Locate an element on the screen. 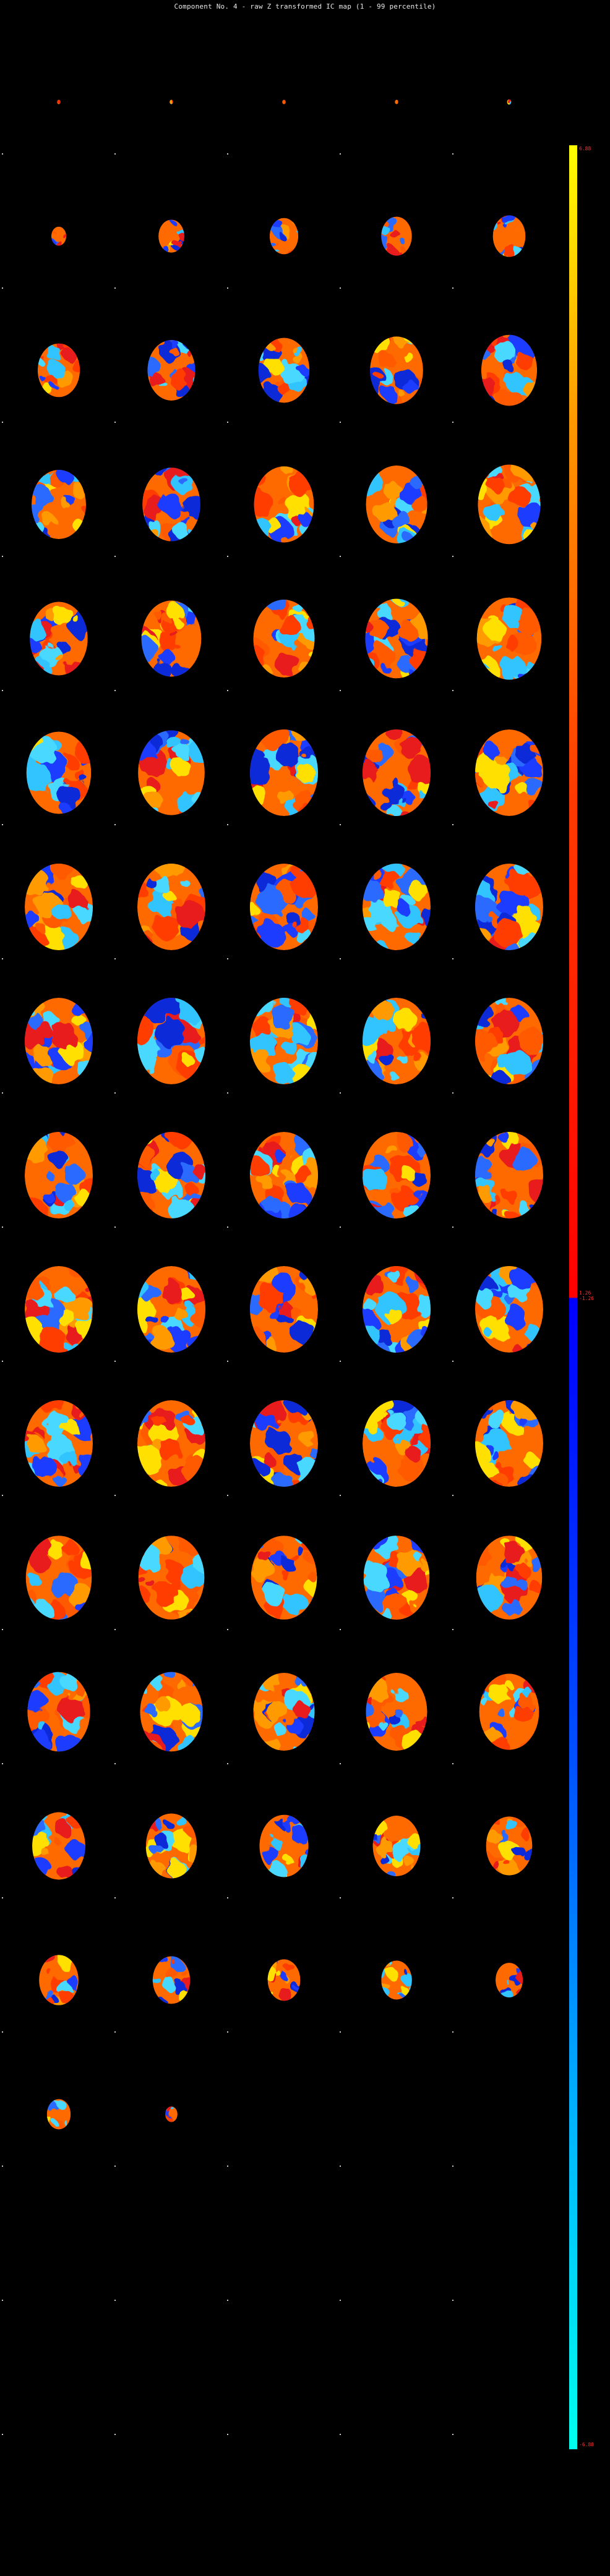 This screenshot has width=610, height=2576. colorbar is located at coordinates (573, 1297).